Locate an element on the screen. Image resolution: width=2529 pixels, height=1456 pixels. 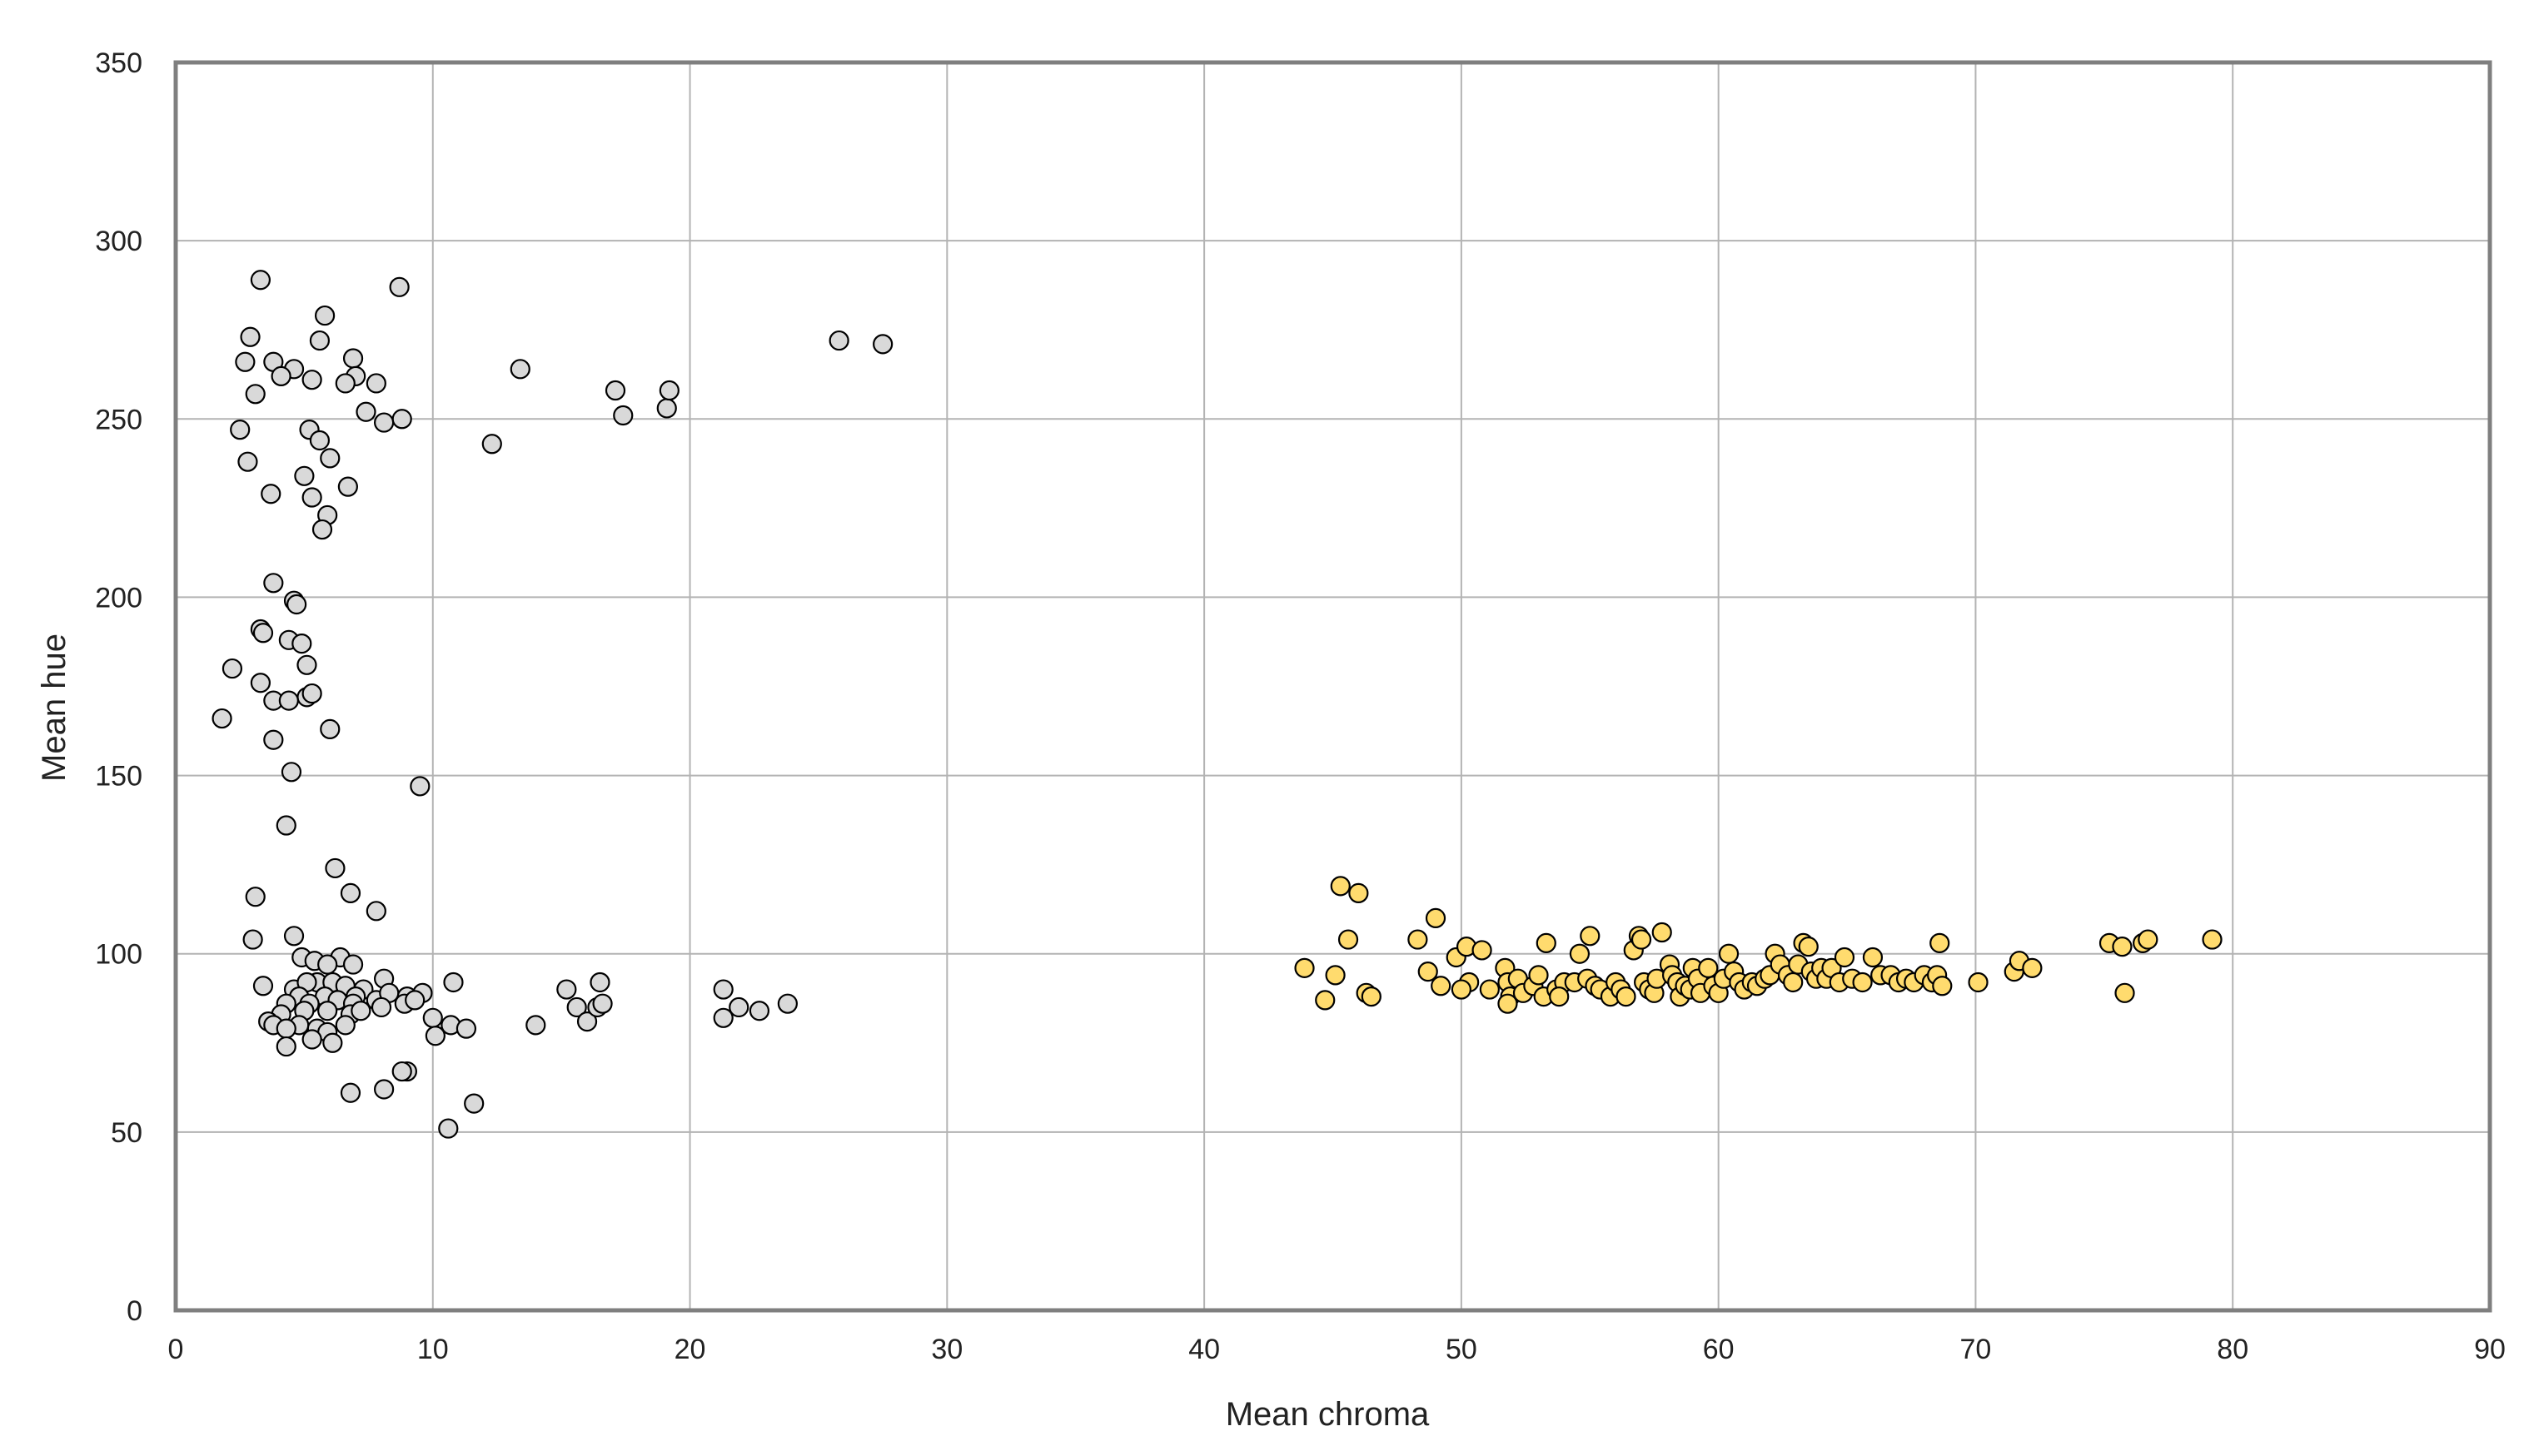
x-axis-tick-labels: 0 10 20 30 40 50 60 70 80 90 is located at coordinates (1337, 1349).